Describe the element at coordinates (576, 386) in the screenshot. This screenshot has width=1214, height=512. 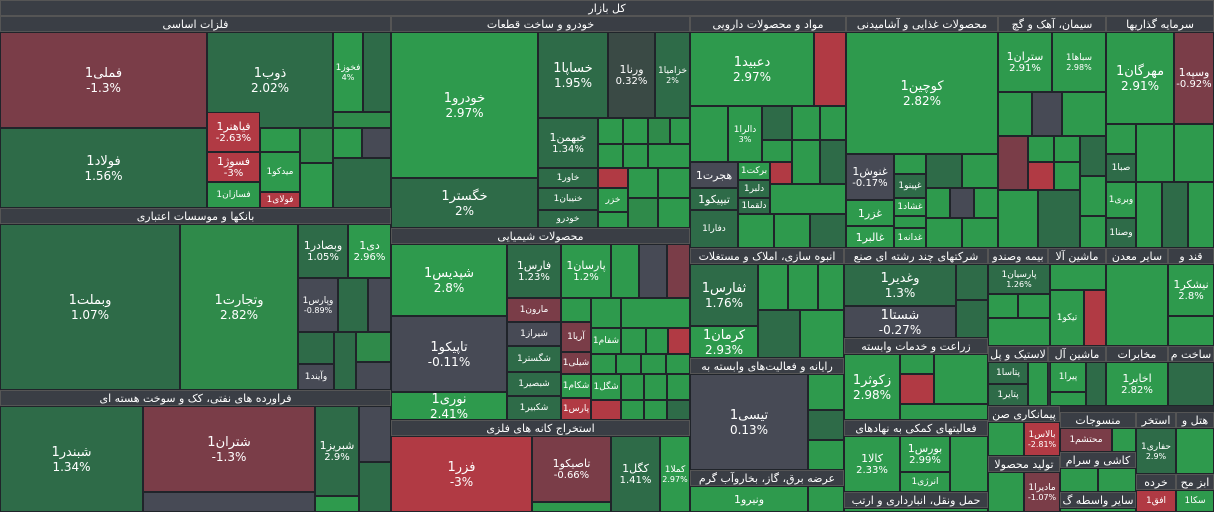
I see `tile-shkam: شکام1` at that location.